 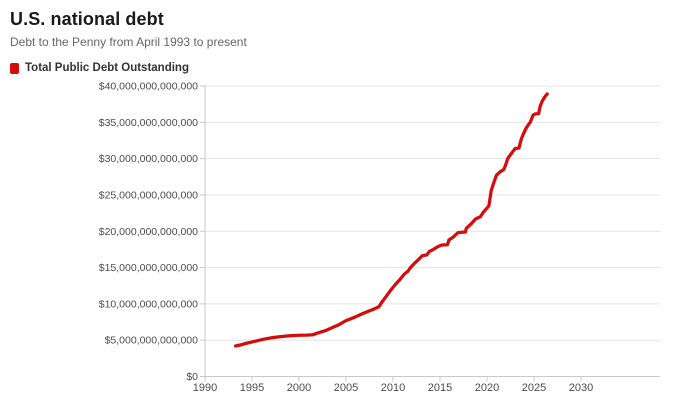 I want to click on legend-swatch-icon, so click(x=14, y=68).